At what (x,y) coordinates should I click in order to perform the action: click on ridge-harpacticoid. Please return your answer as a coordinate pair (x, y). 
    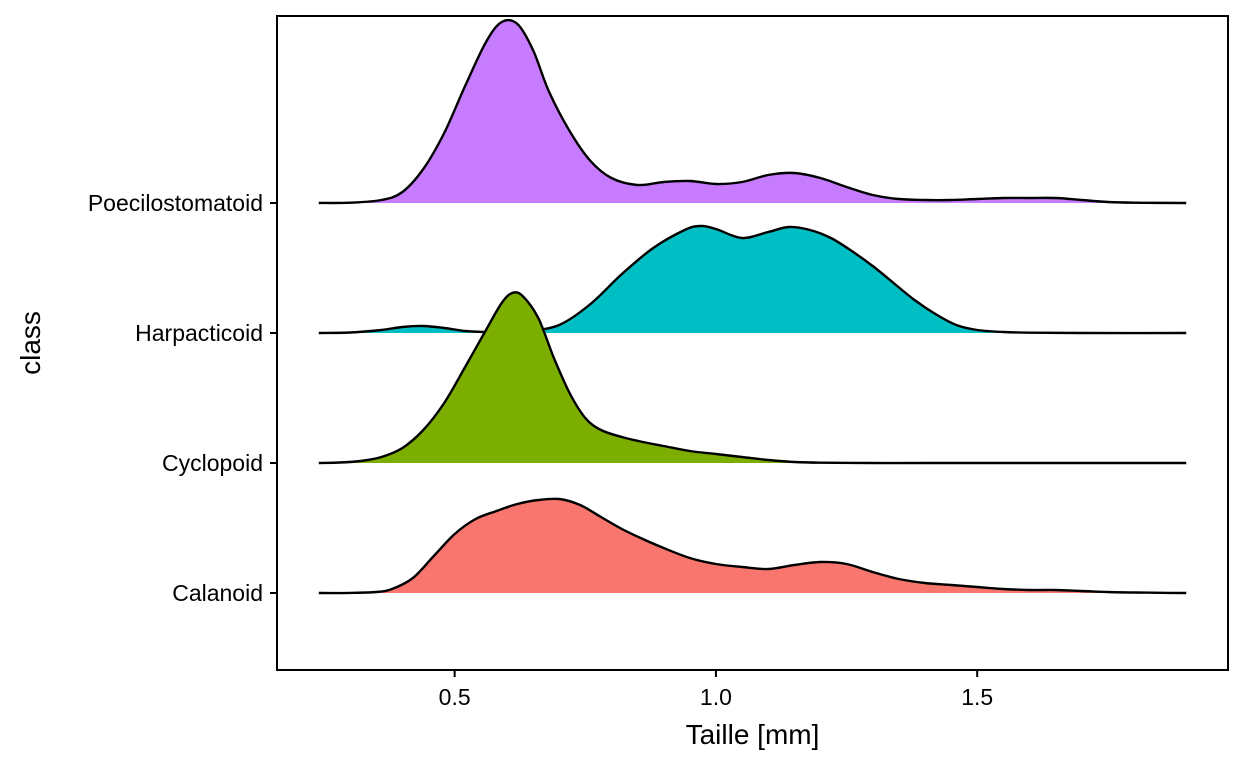
    Looking at the image, I should click on (752, 279).